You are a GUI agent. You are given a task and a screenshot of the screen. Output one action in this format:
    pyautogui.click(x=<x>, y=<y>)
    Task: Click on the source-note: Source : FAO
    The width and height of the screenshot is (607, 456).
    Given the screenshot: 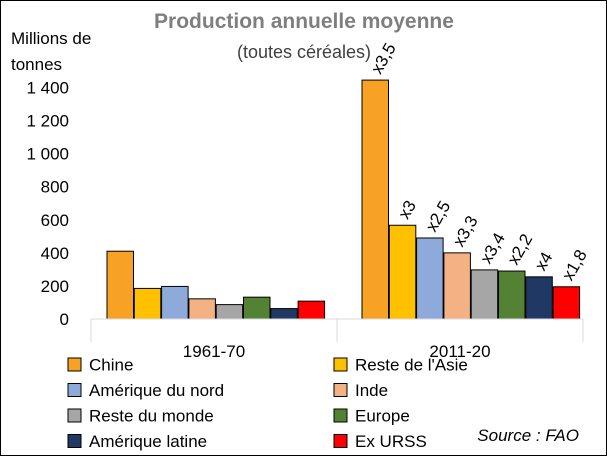 What is the action you would take?
    pyautogui.click(x=528, y=435)
    